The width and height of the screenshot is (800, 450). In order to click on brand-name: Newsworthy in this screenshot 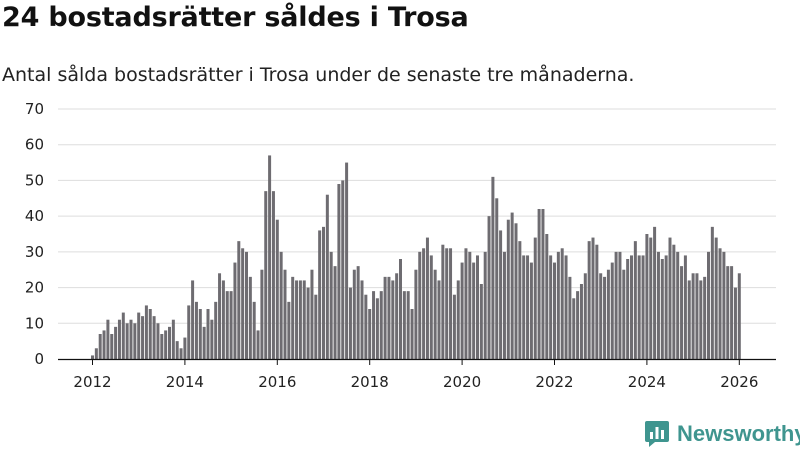, I will do `click(738, 433)`.